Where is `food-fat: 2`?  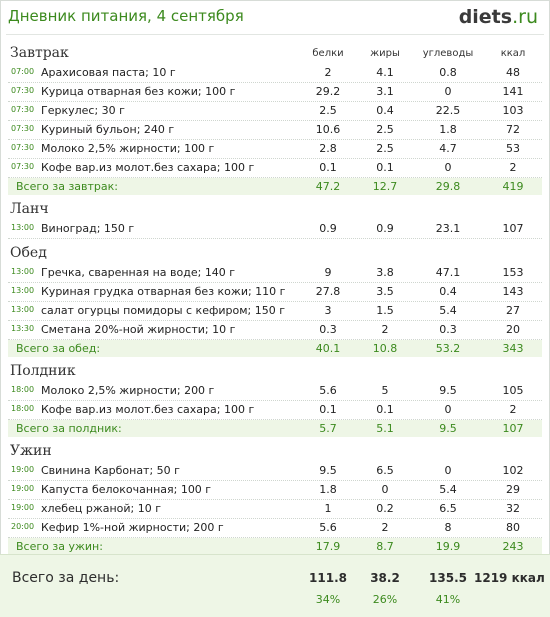 food-fat: 2 is located at coordinates (385, 527).